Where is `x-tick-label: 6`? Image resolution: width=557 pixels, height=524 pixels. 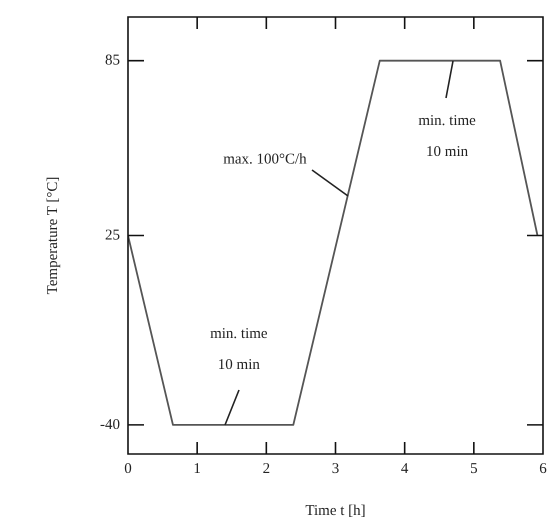
x-tick-label: 6 is located at coordinates (543, 468).